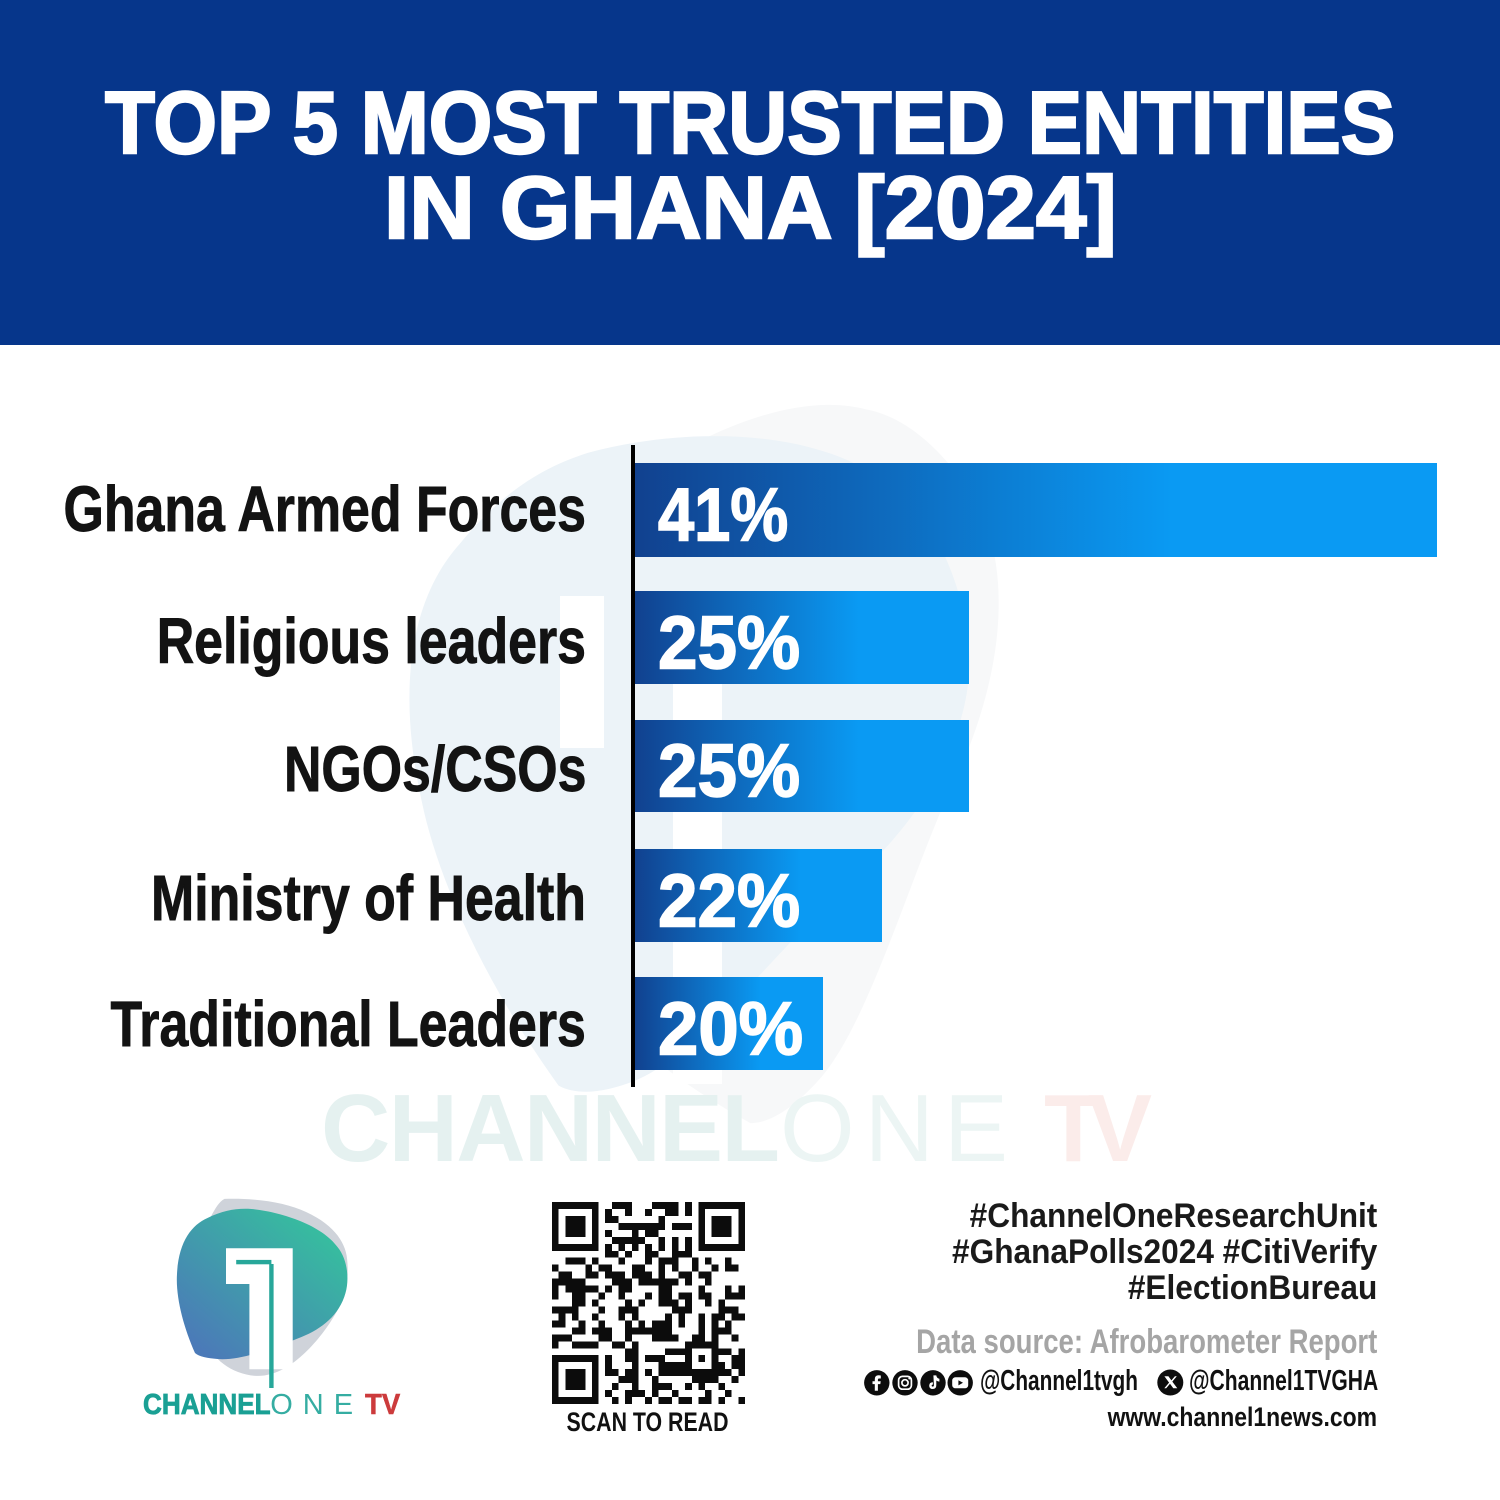 Image resolution: width=1500 pixels, height=1500 pixels. Describe the element at coordinates (550, 1128) in the screenshot. I see `svg-text: CHANNEL` at that location.